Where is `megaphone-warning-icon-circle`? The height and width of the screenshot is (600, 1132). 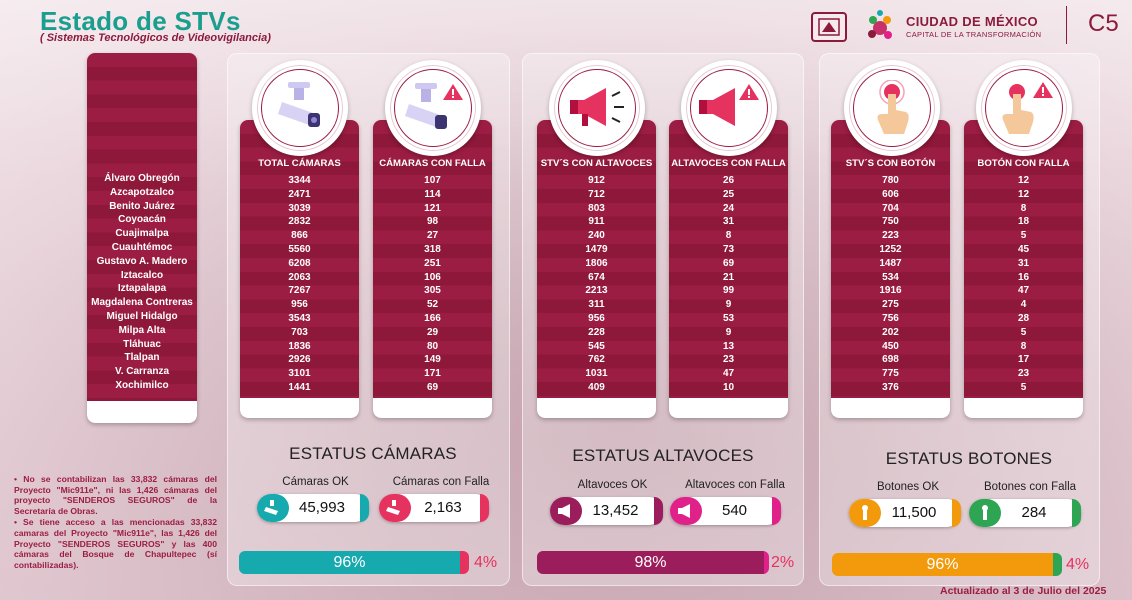 megaphone-warning-icon-circle is located at coordinates (729, 108).